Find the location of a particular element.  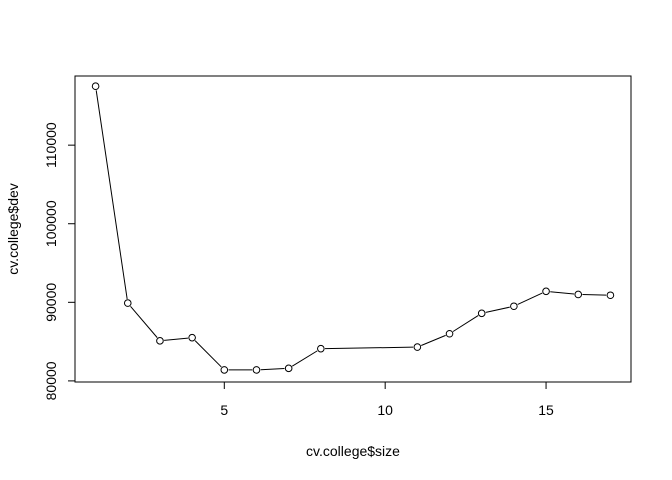

y-tick-label: 80000 is located at coordinates (51, 380).